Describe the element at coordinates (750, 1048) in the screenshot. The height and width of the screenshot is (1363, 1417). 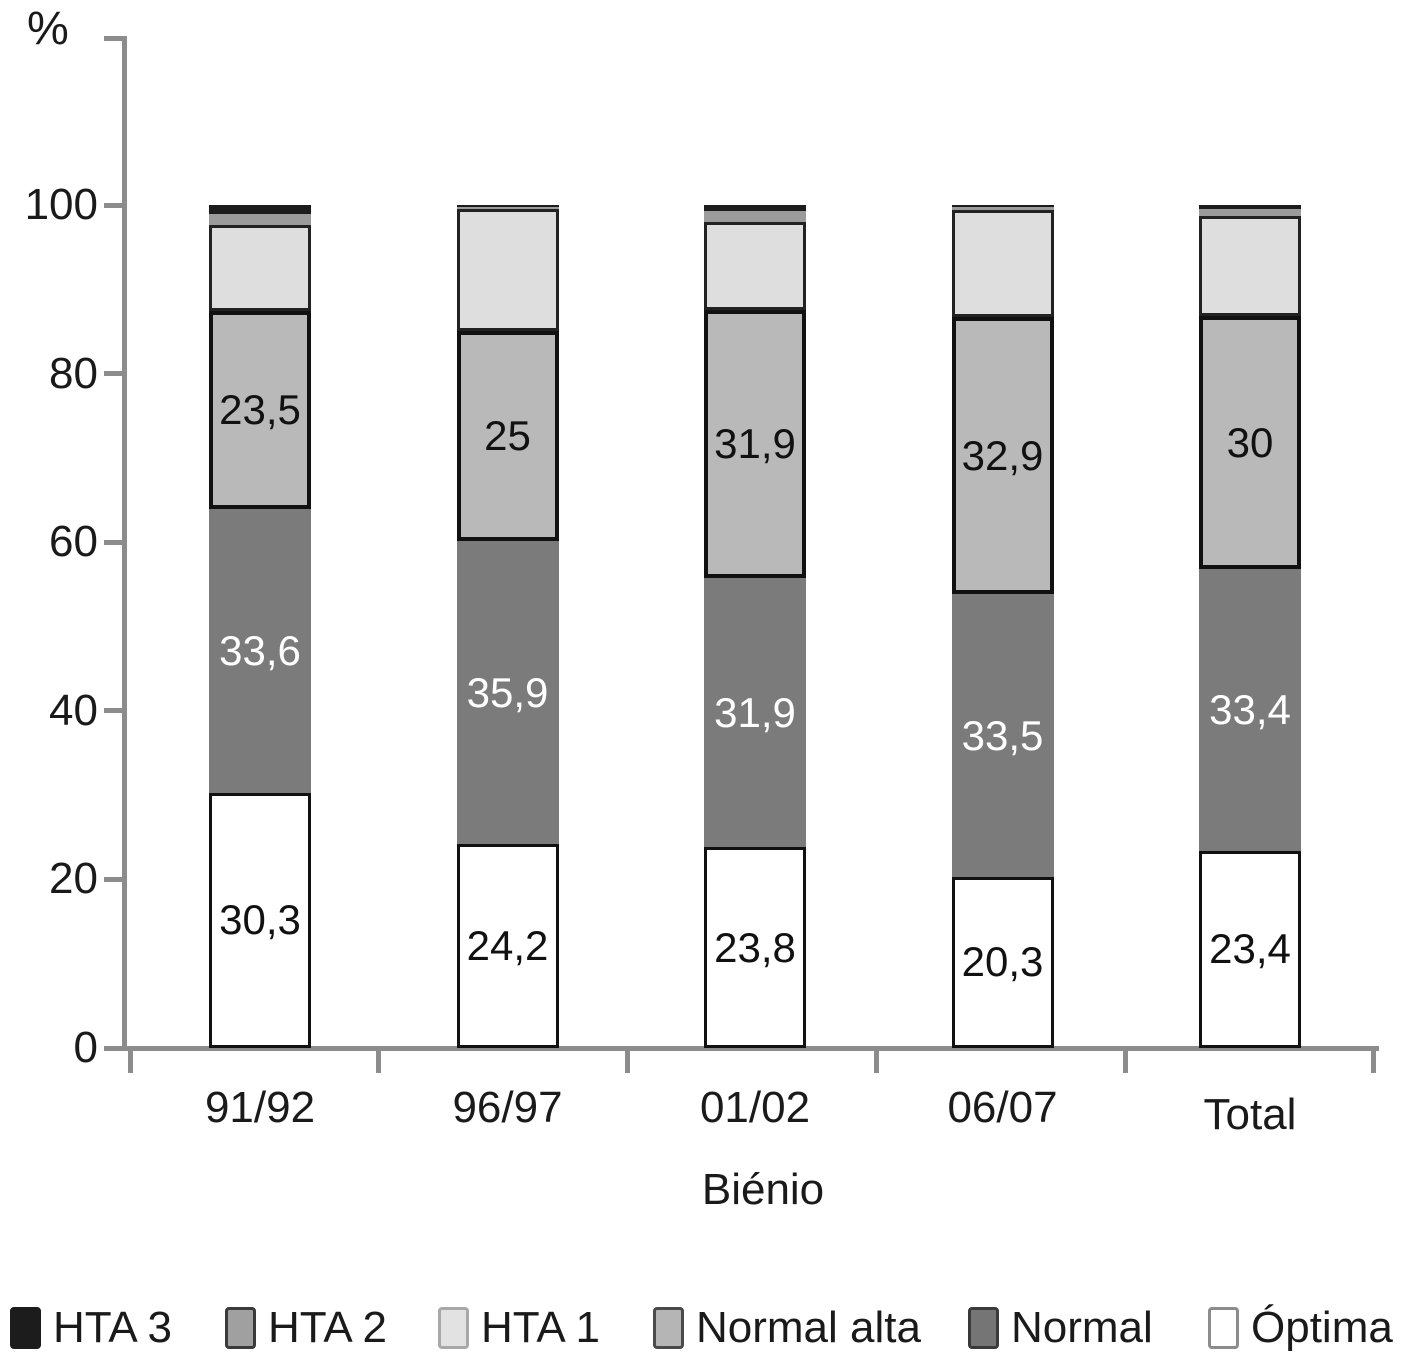
I see `x-axis-line` at that location.